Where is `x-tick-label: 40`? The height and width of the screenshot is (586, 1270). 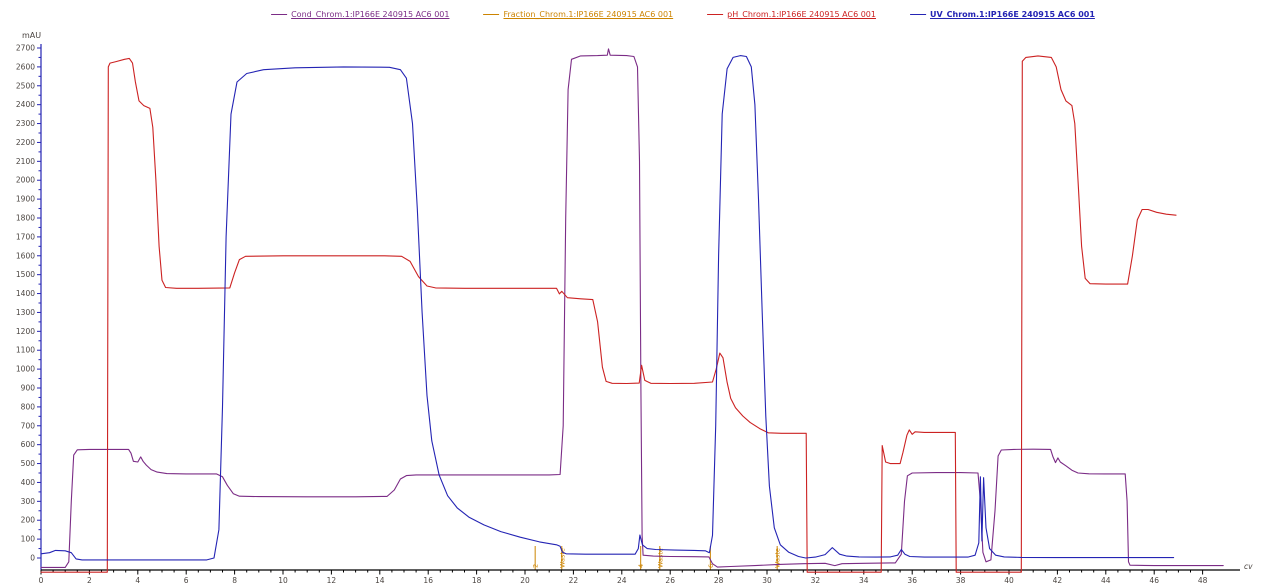
x-tick-label: 40 is located at coordinates (1009, 580).